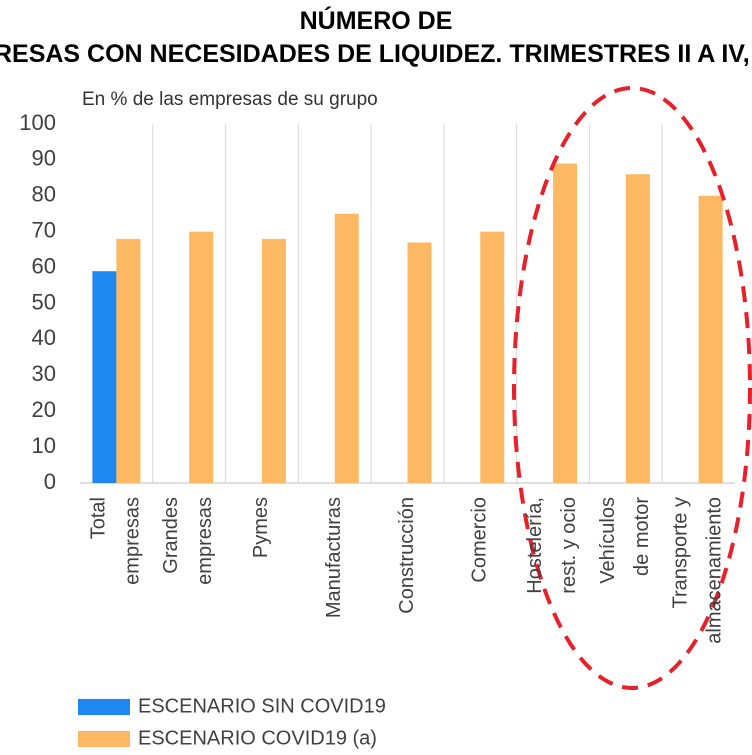  I want to click on x-tick-label: Hostelería, rest. y ocio, so click(552, 545).